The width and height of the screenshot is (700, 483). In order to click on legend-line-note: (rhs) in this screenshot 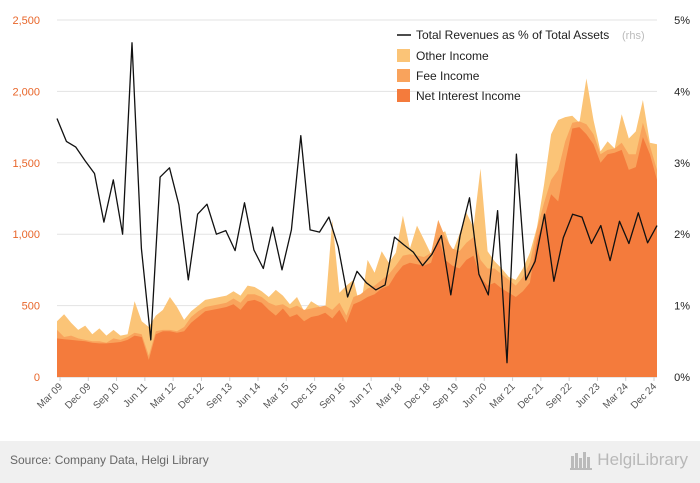, I will do `click(633, 36)`.